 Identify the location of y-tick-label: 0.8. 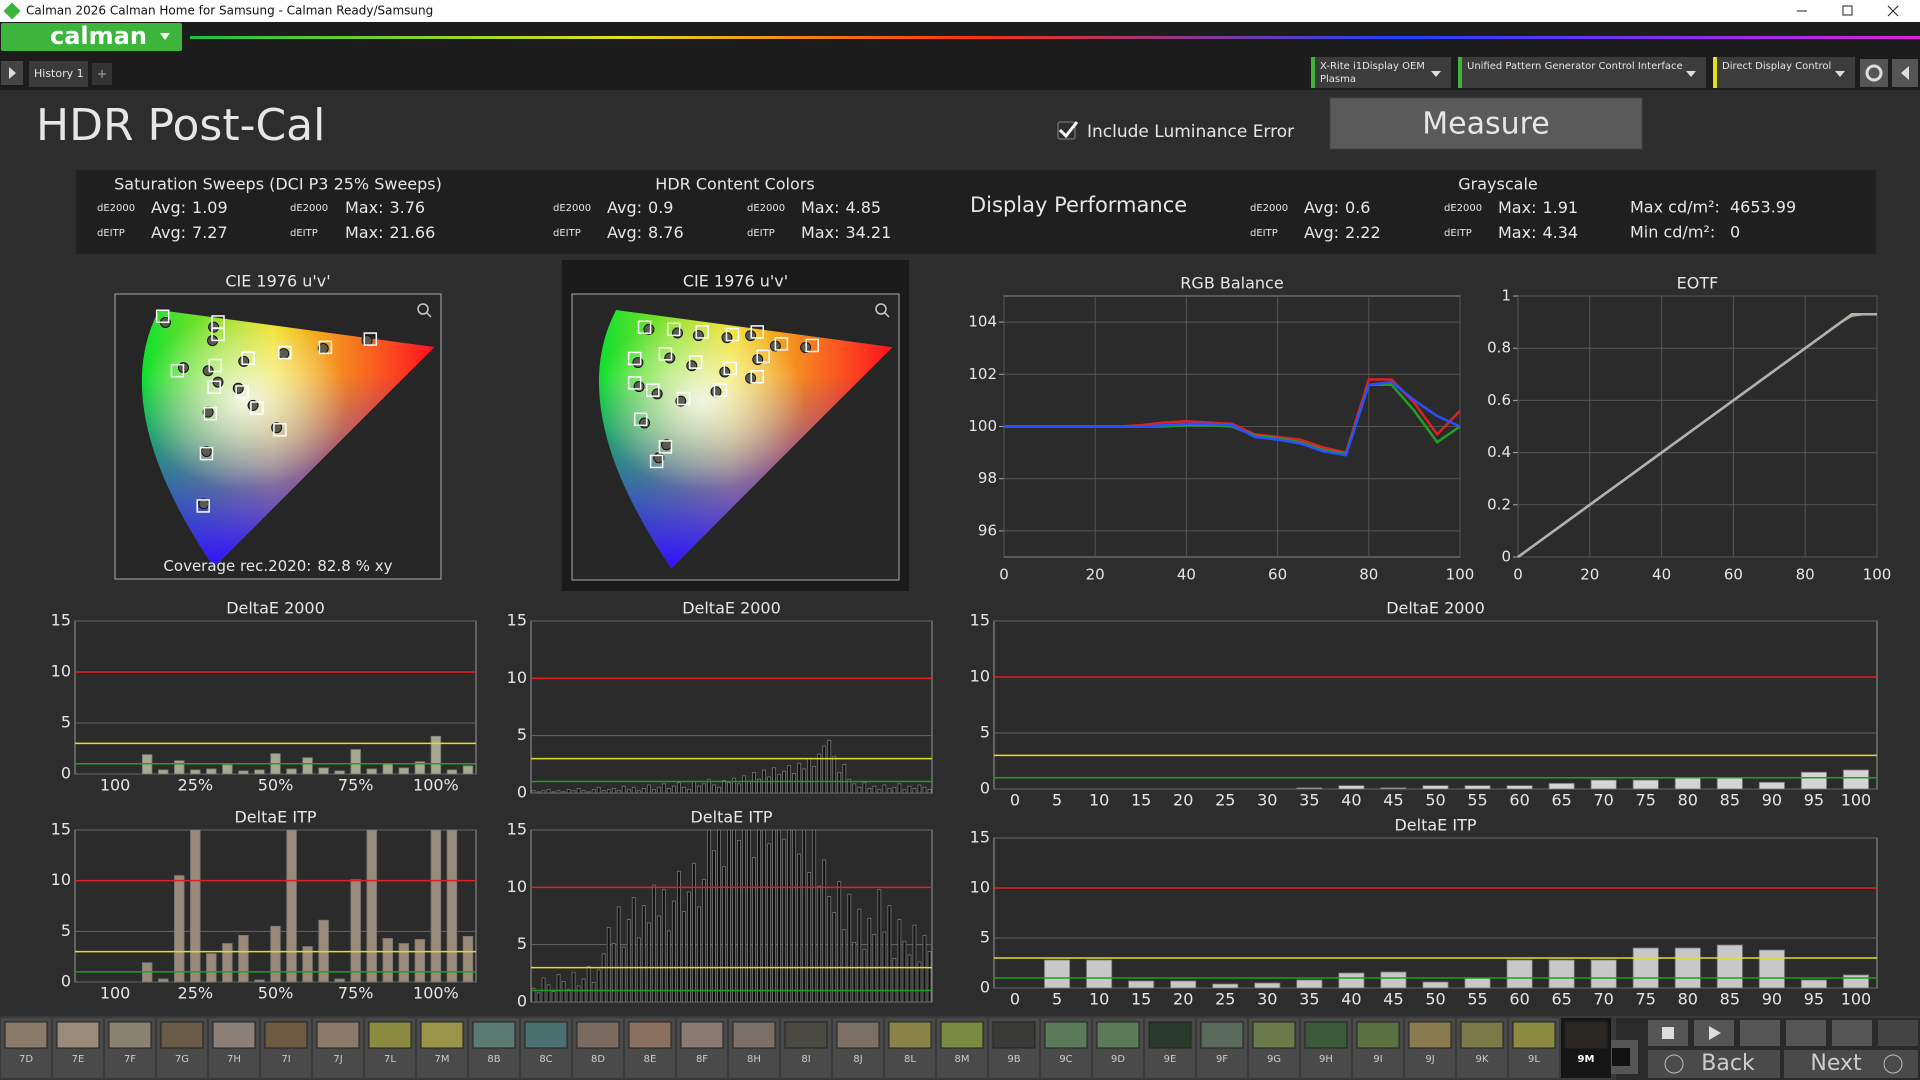
(1499, 348).